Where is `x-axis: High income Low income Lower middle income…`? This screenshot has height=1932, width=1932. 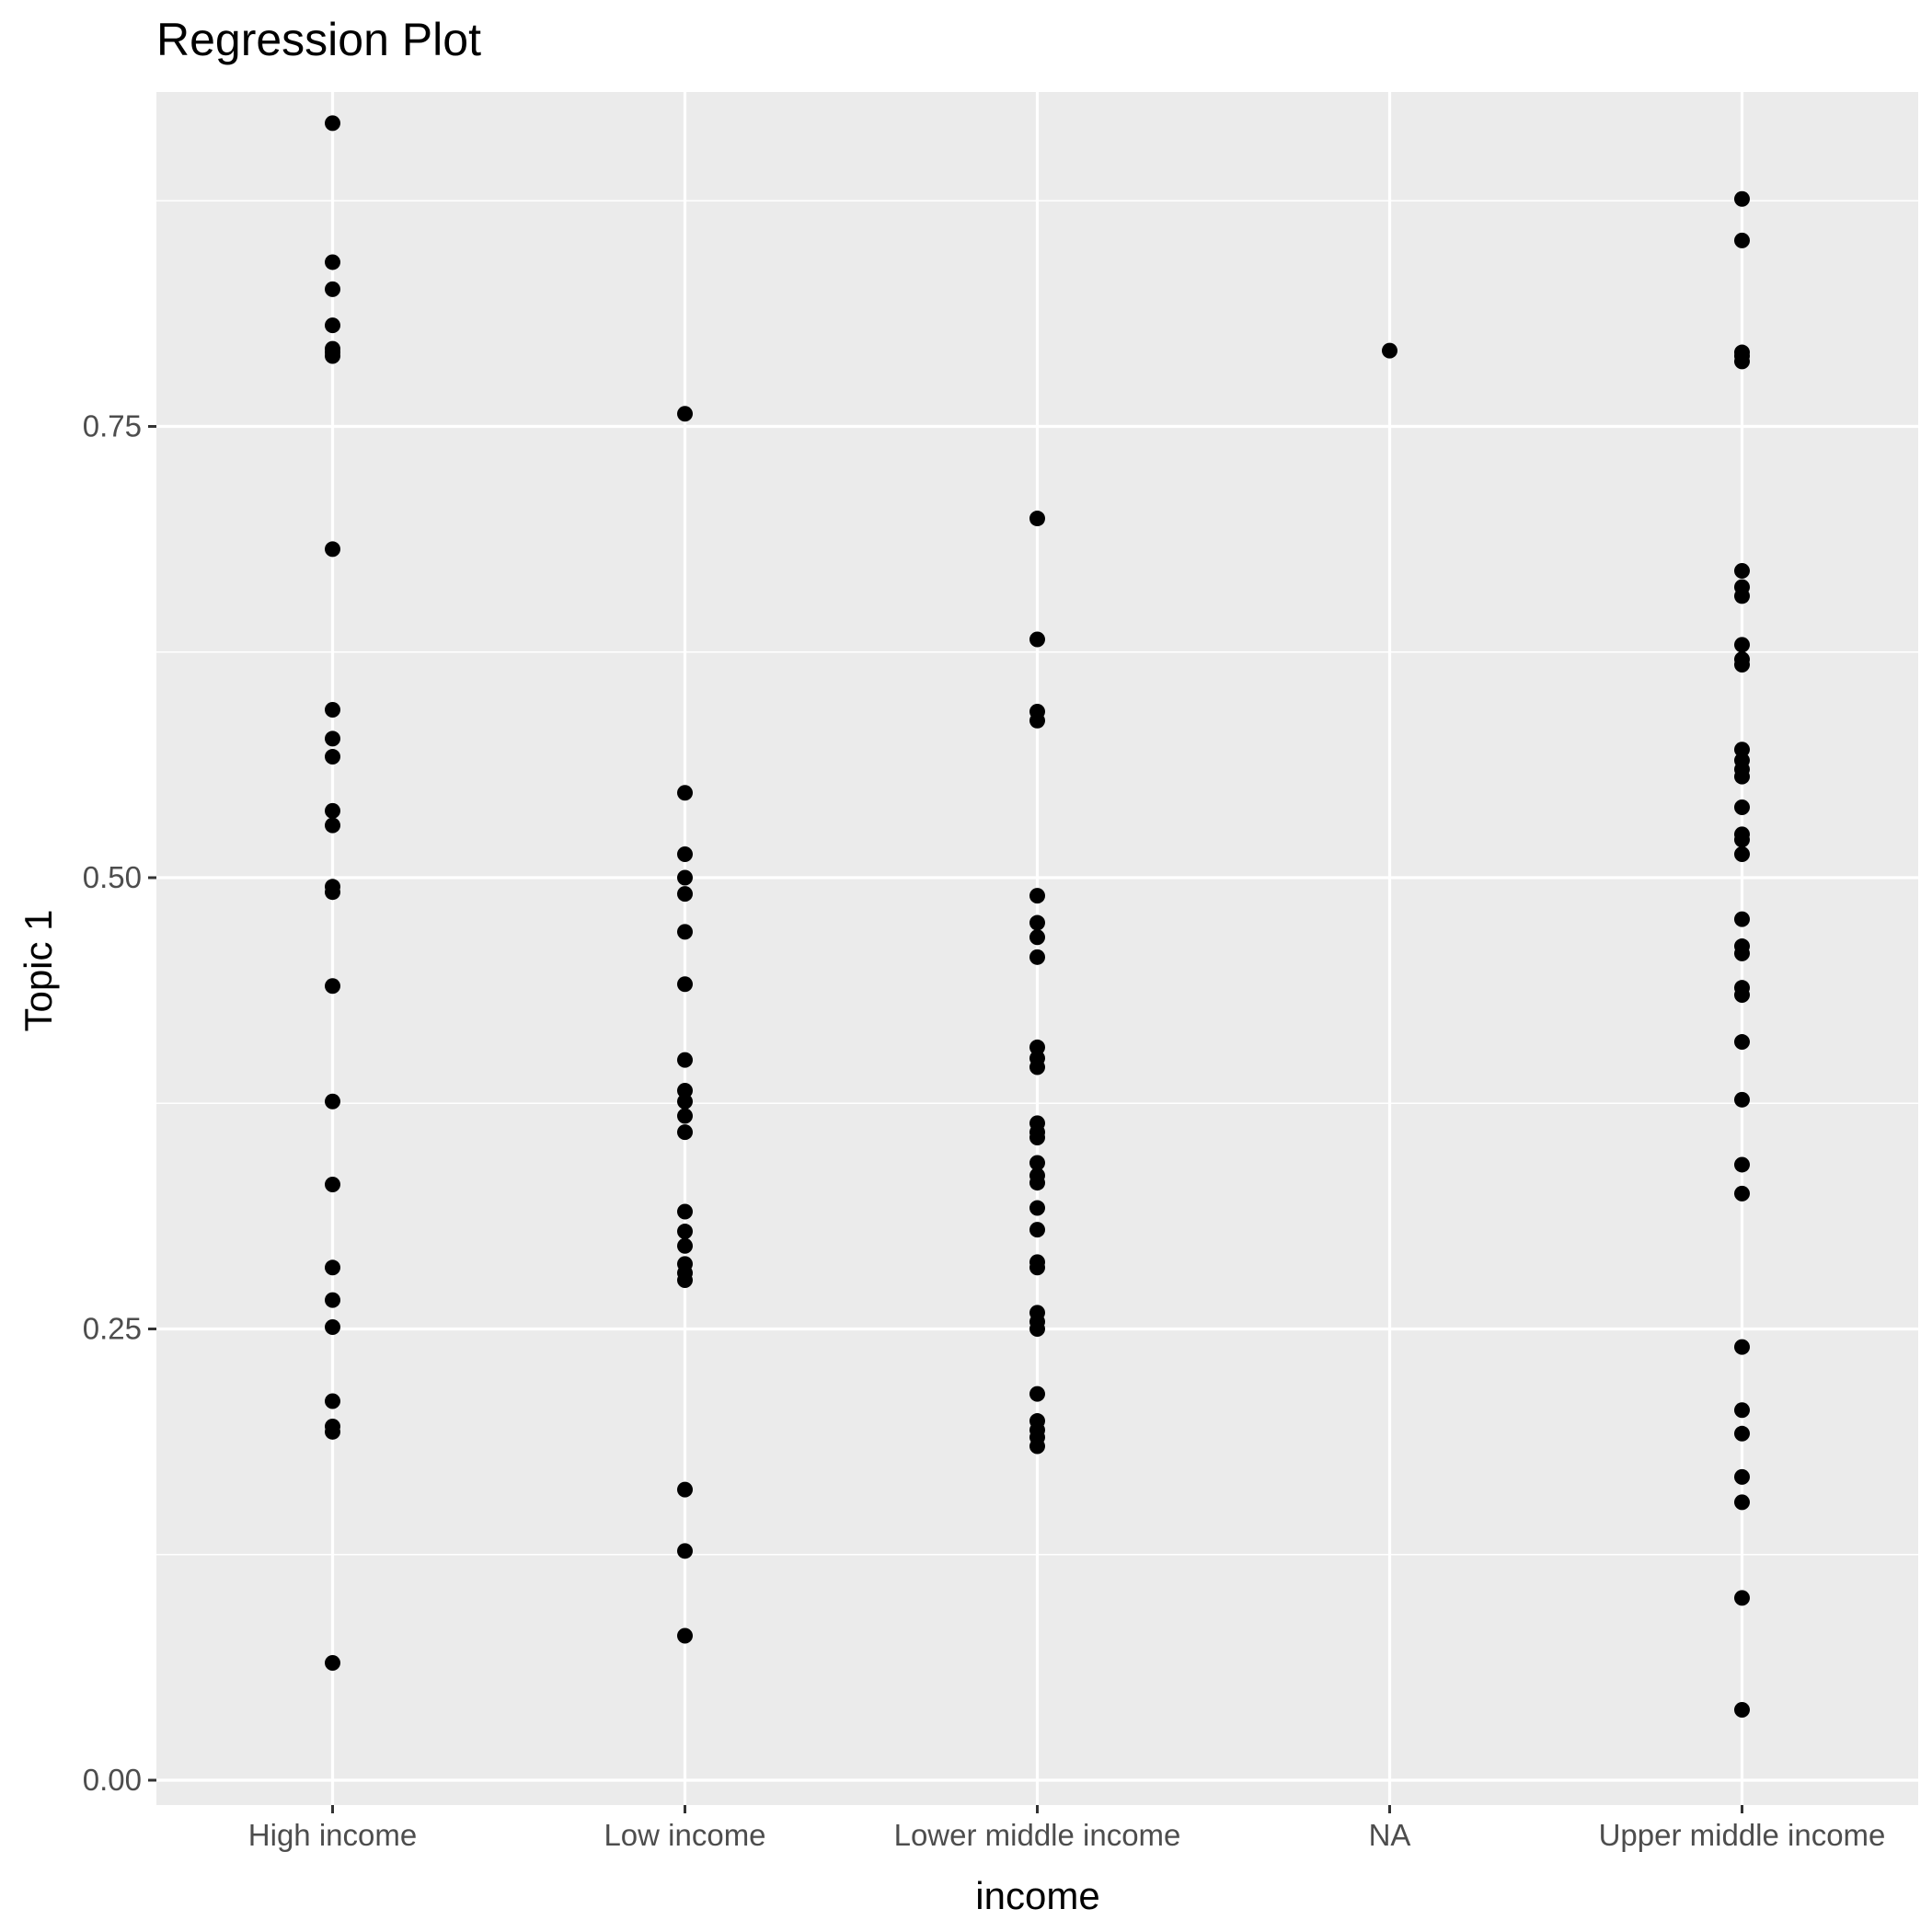
x-axis: High income Low income Lower middle income… is located at coordinates (1067, 1828).